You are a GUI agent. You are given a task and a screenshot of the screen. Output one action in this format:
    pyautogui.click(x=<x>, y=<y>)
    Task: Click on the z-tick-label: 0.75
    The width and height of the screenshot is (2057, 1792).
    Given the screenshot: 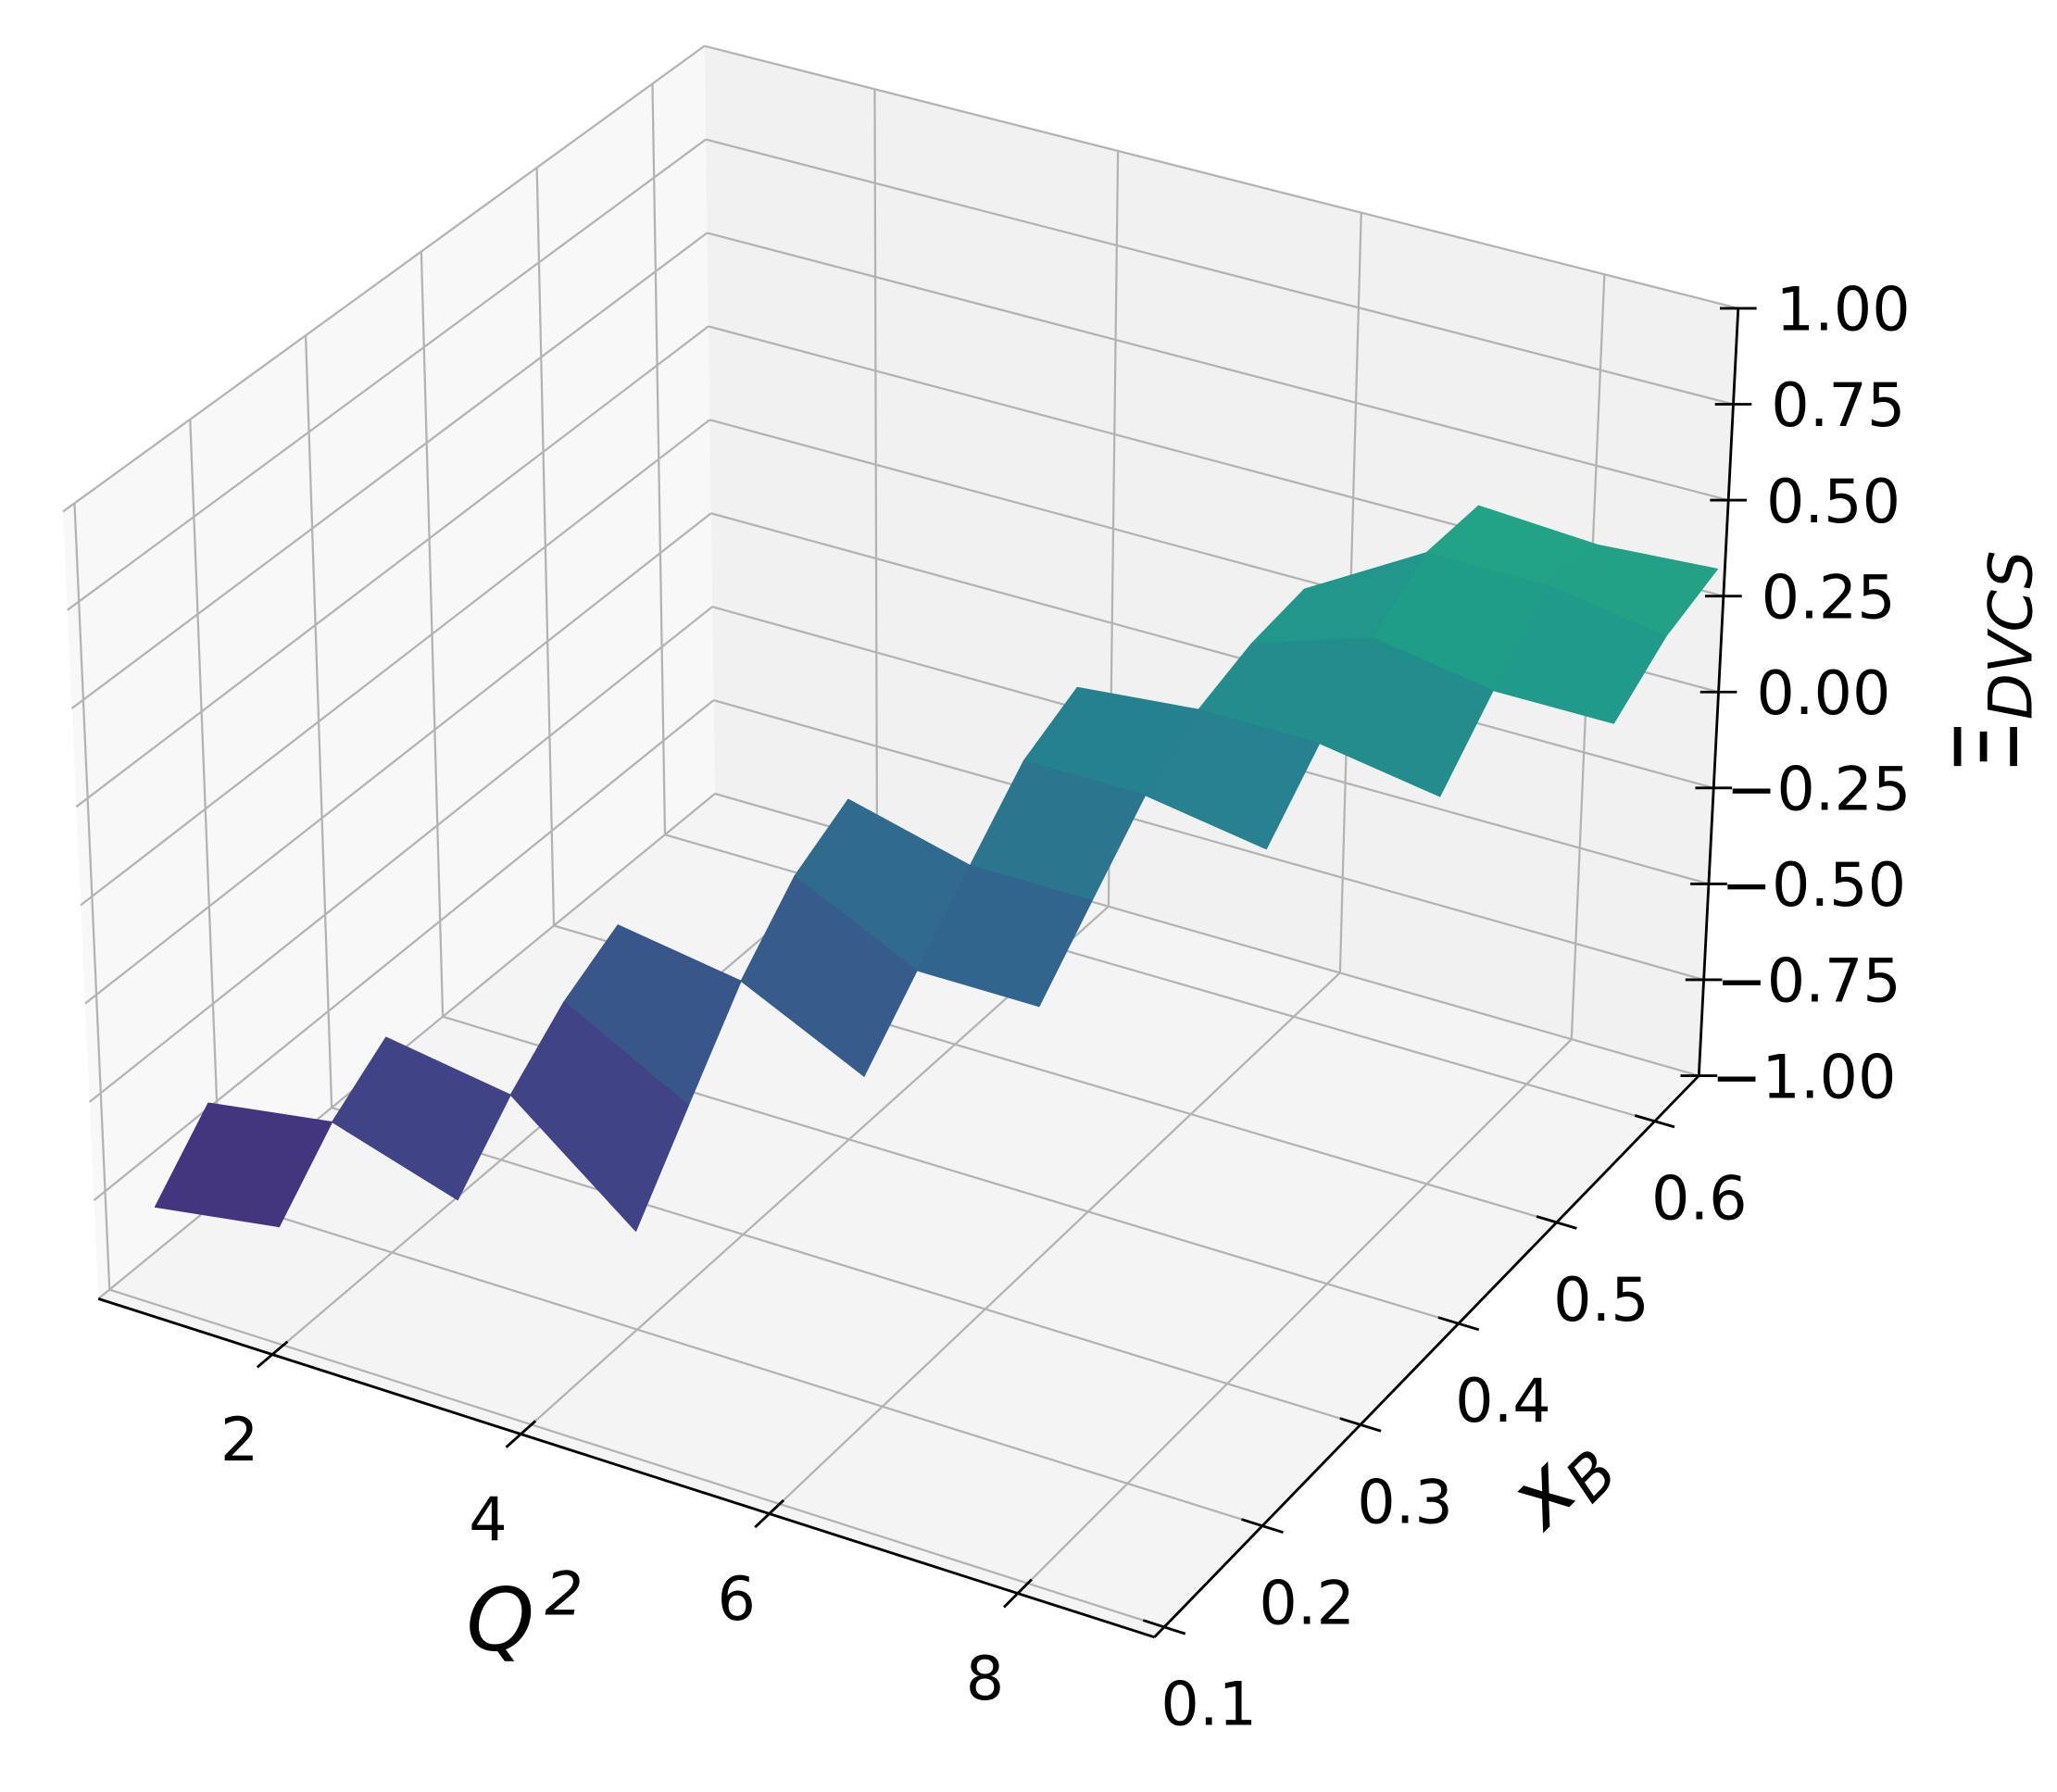 What is the action you would take?
    pyautogui.click(x=1838, y=406)
    